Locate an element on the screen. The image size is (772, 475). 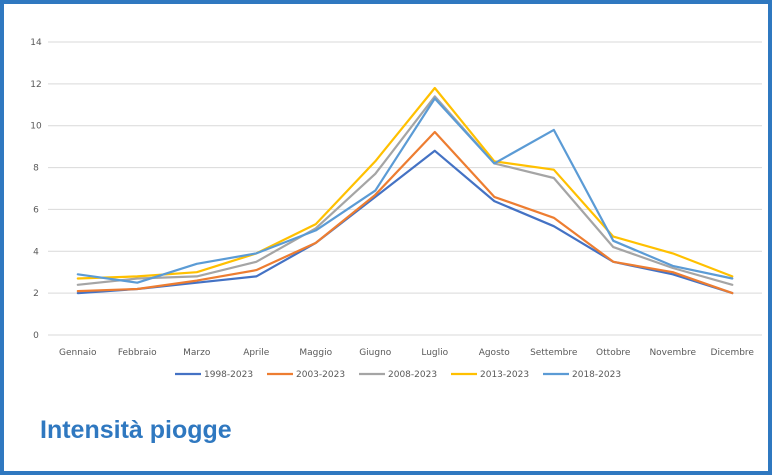
y-axis-ticks: 0 2 4 6 8 10 12 14 is located at coordinates (36, 189).